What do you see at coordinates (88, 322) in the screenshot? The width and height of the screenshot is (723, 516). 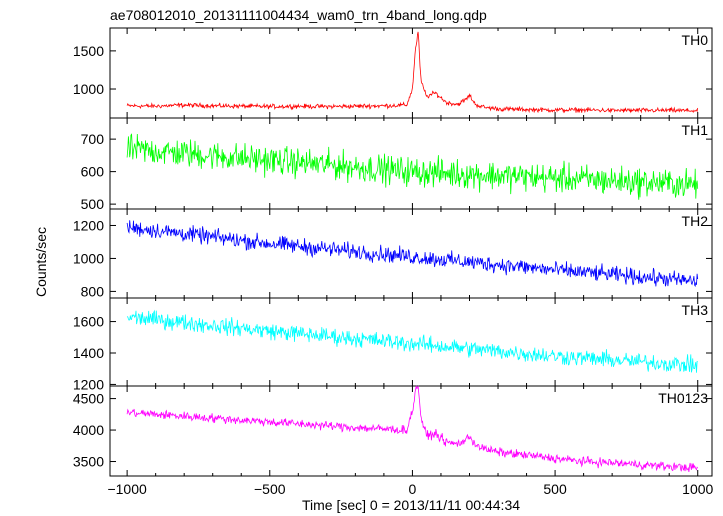 I see `y-tick-label: 1600` at bounding box center [88, 322].